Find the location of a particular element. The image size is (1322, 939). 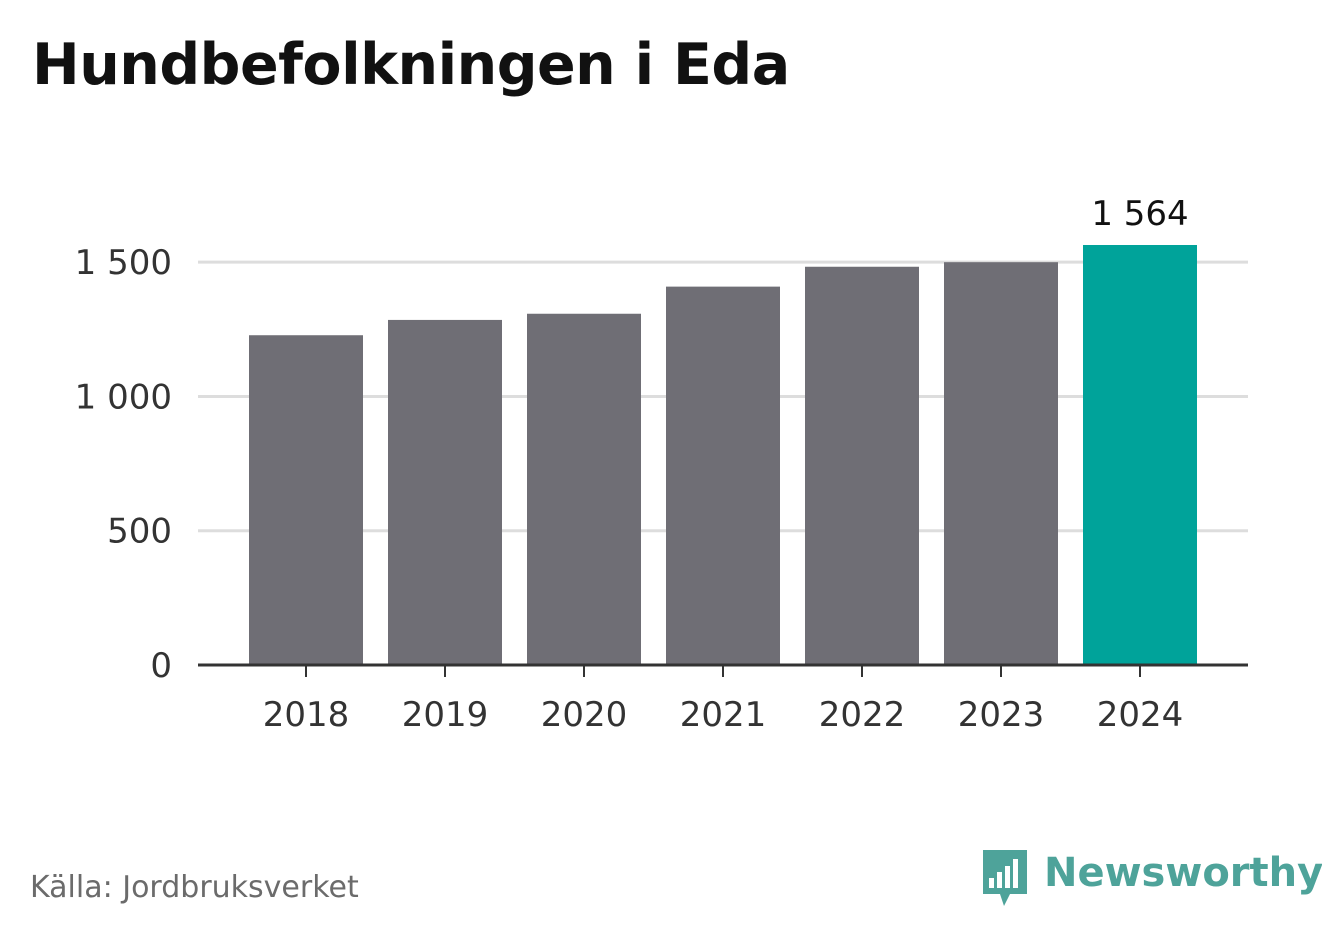

x-tick-label: 2018 is located at coordinates (306, 715).